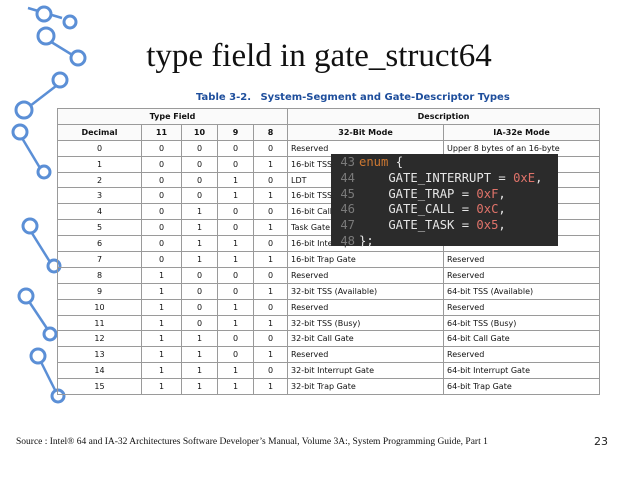  Describe the element at coordinates (329, 387) in the screenshot. I see `table-row: 15 1 1 1 1 32-bit Trap Gate 64-bit Trap Gate` at that location.